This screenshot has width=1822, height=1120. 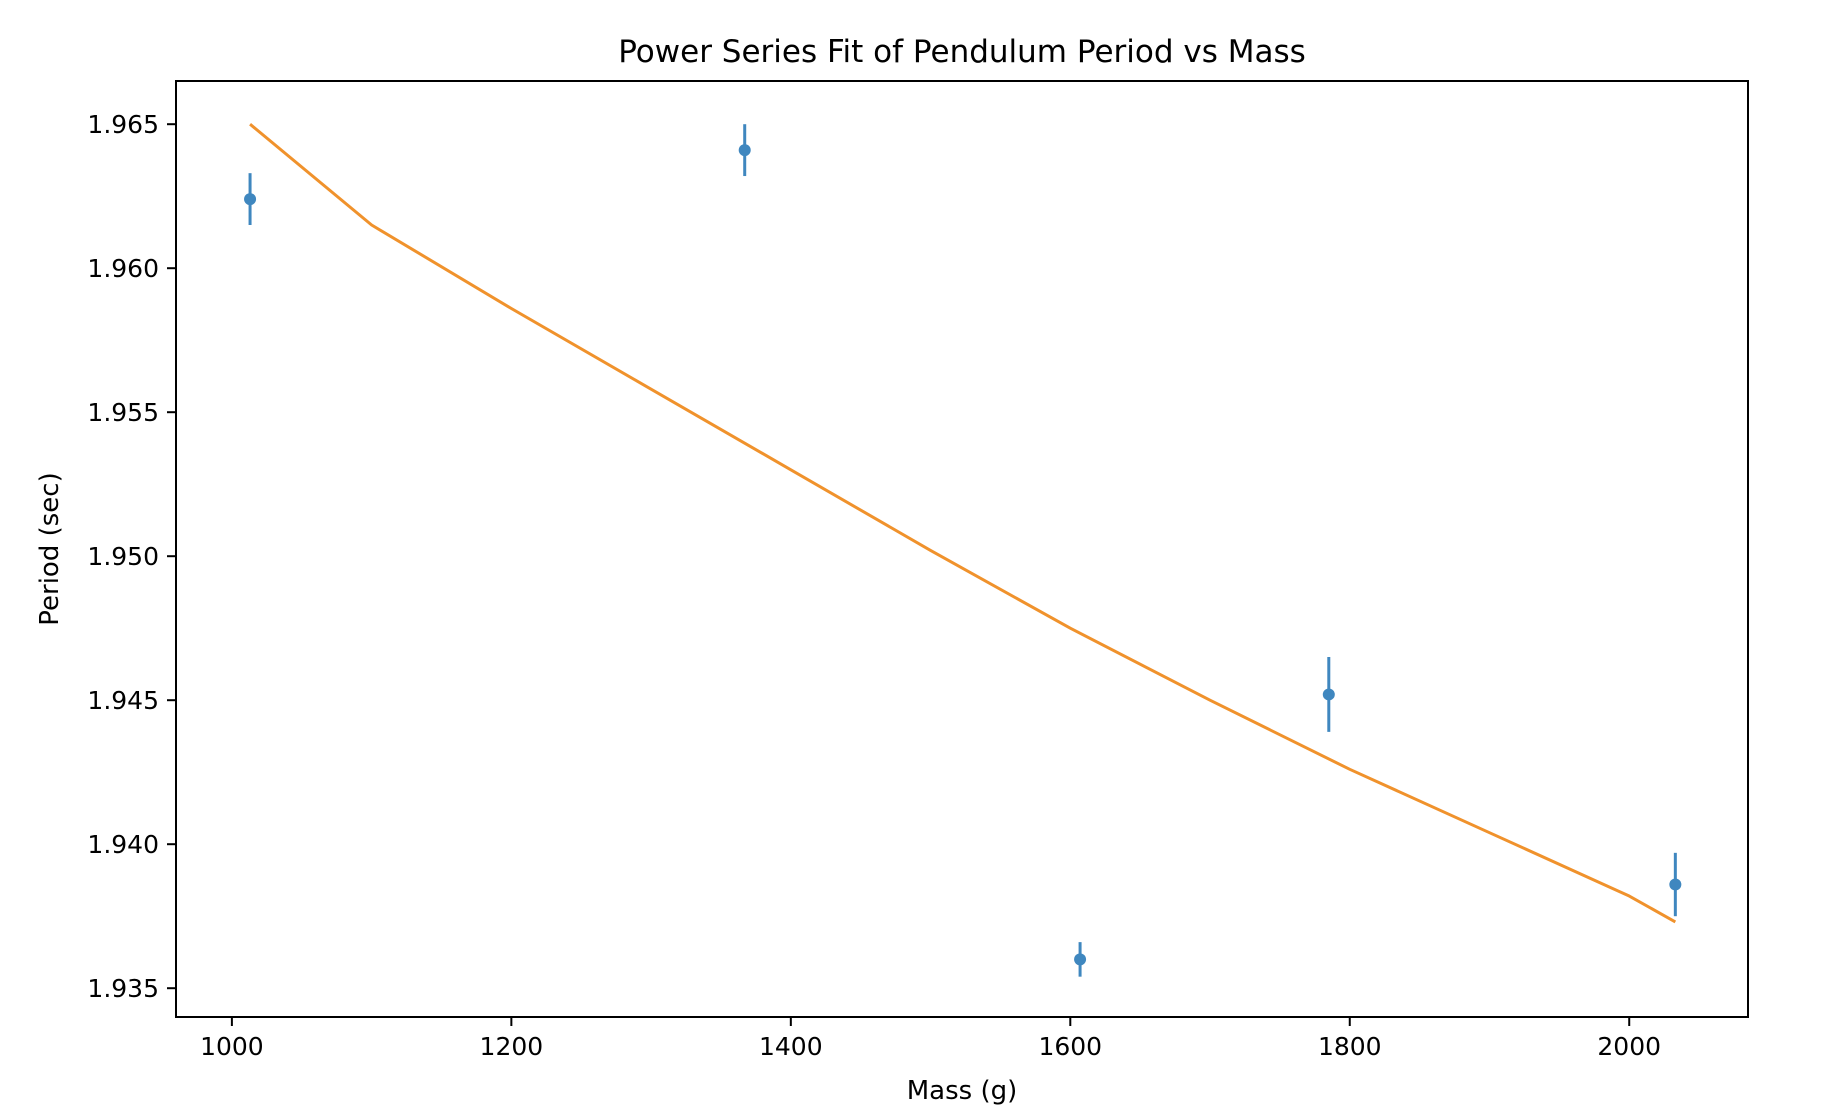 What do you see at coordinates (50, 548) in the screenshot?
I see `y-axis-label: Period (sec)` at bounding box center [50, 548].